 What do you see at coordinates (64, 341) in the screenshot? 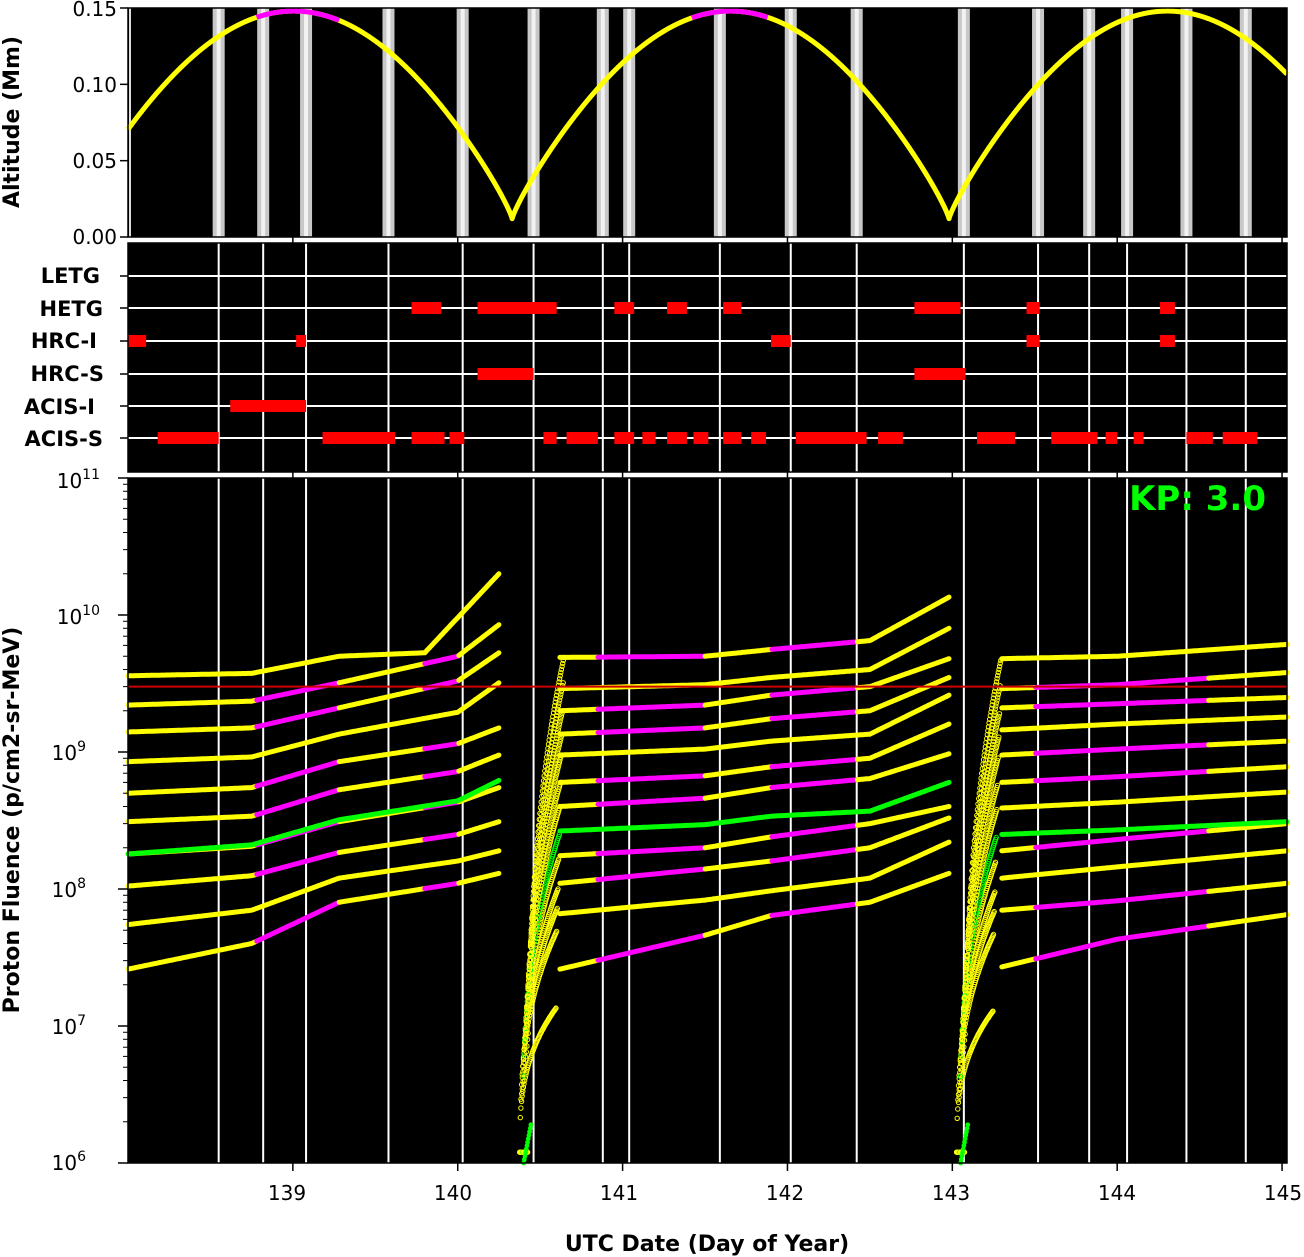
I see `instrument-label-hrc-i: HRC-I` at bounding box center [64, 341].